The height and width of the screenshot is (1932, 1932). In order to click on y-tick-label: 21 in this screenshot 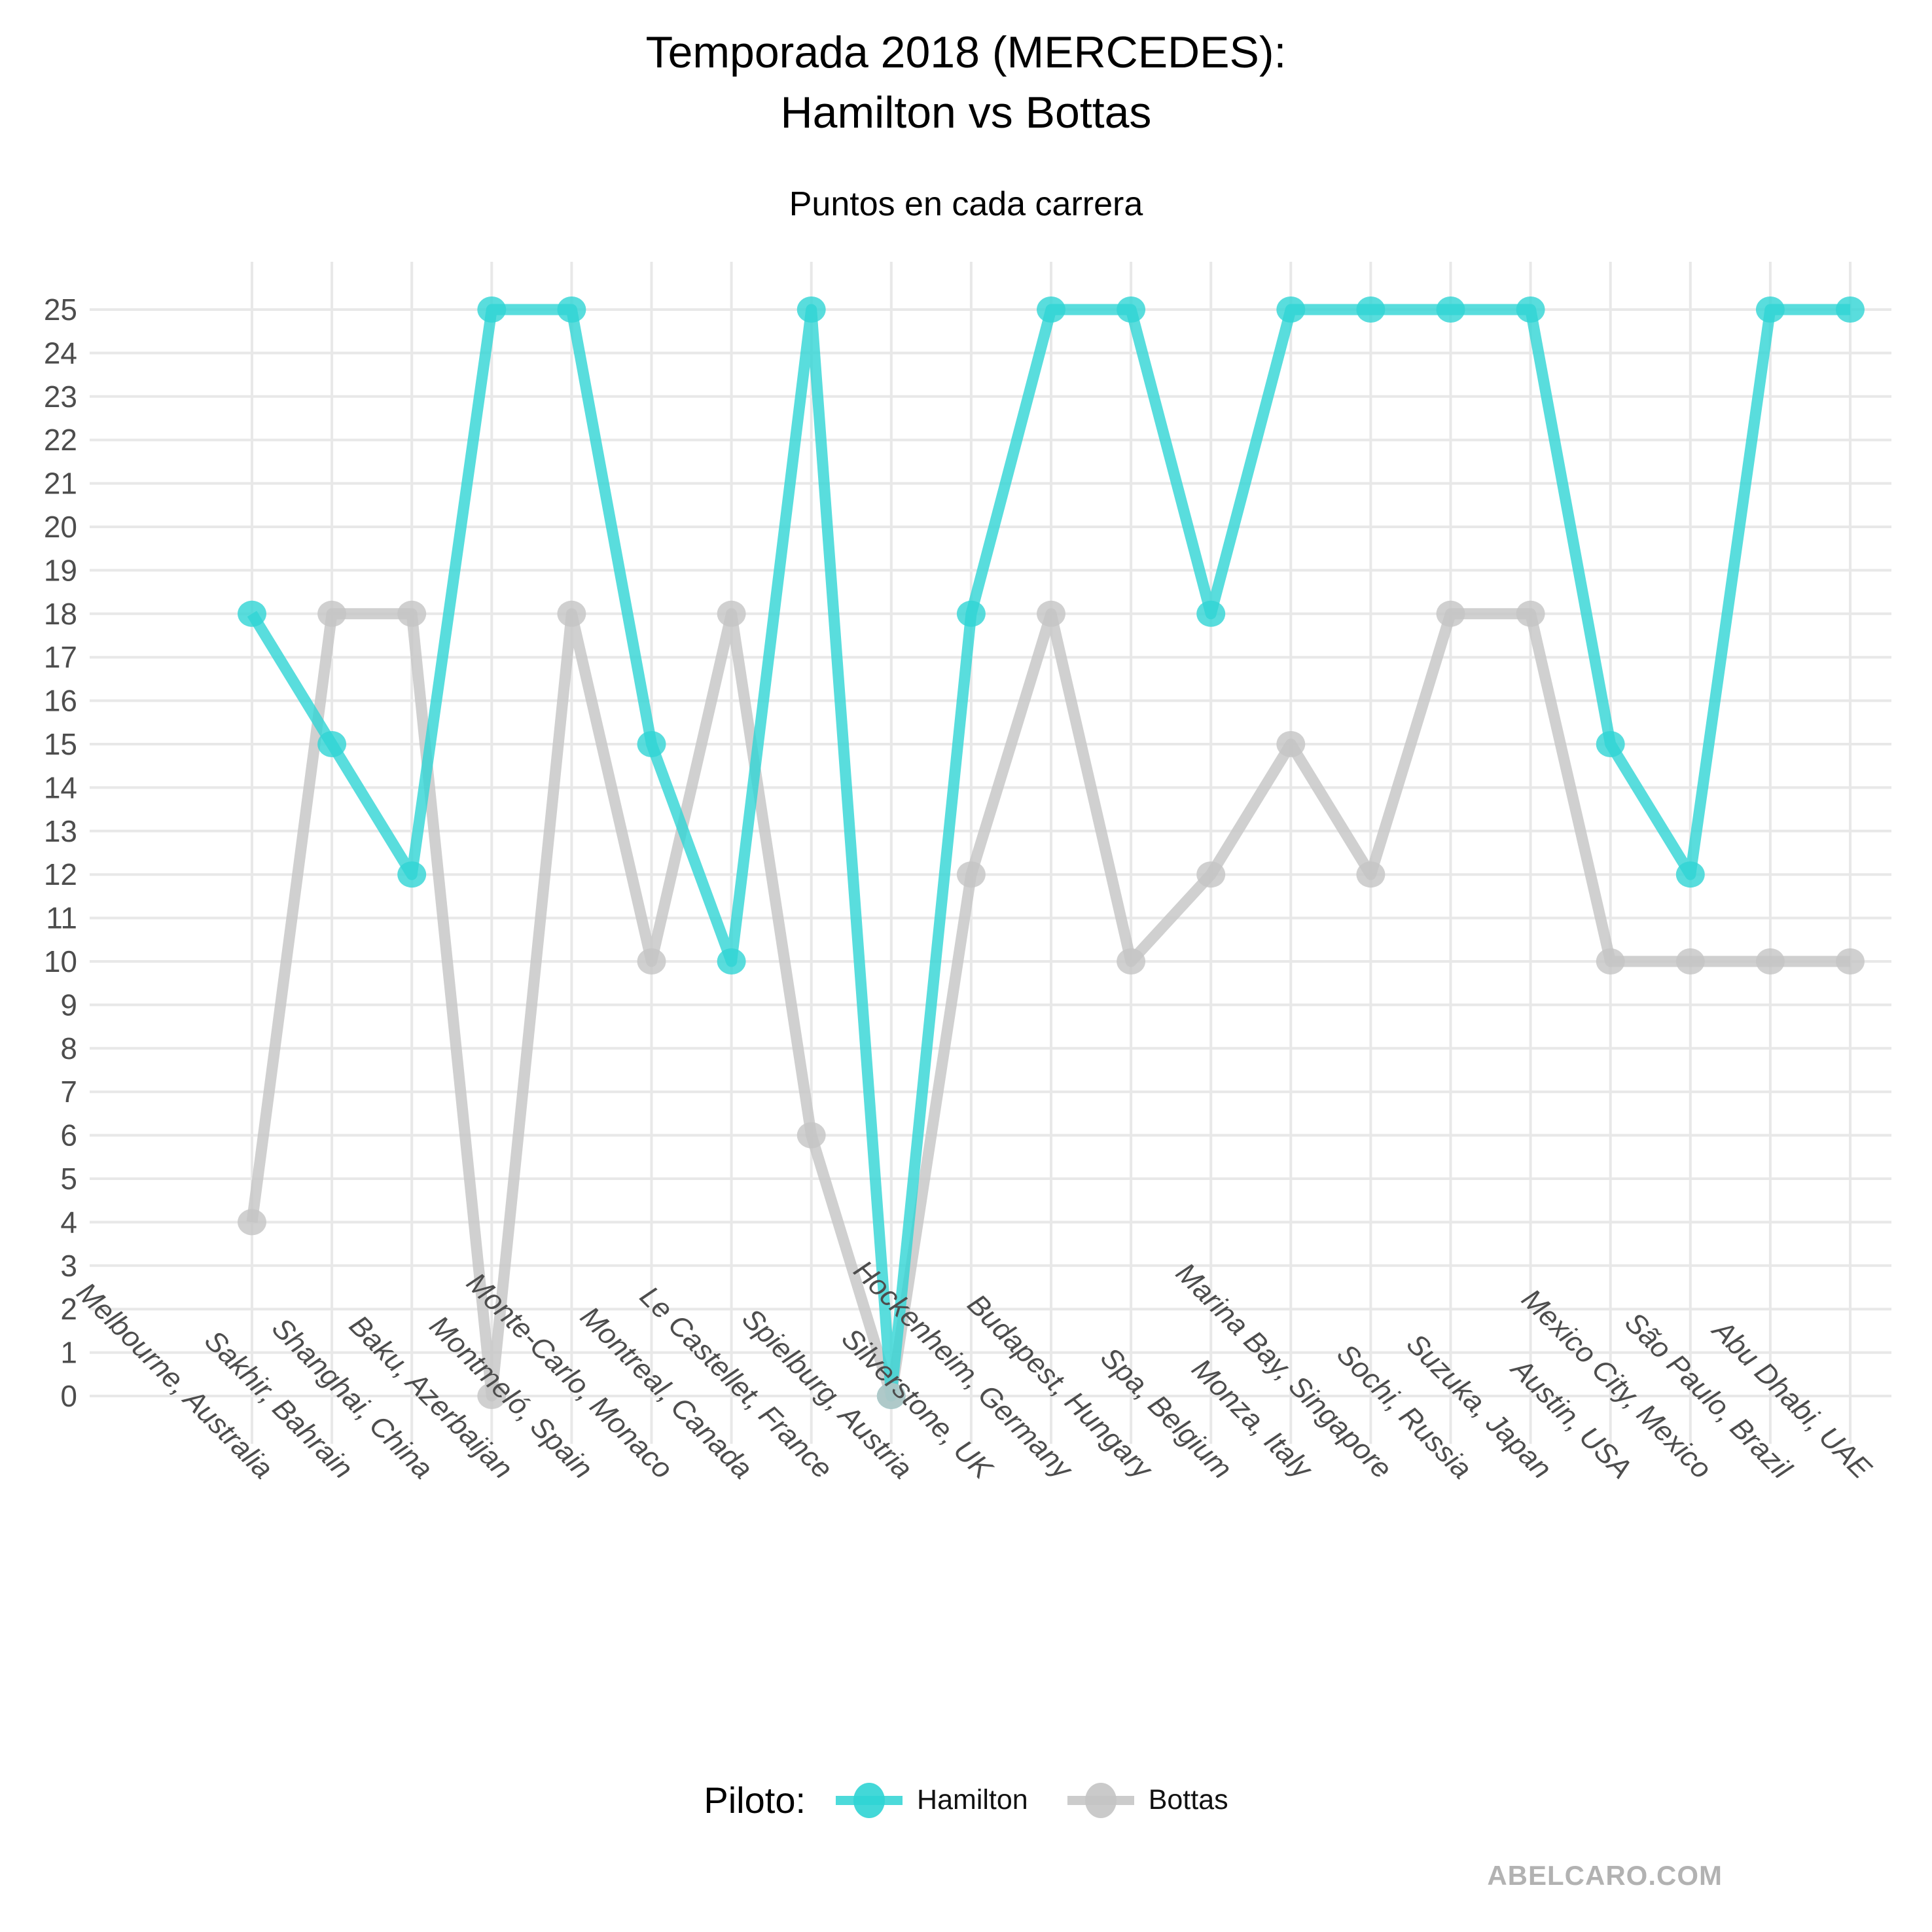, I will do `click(60, 484)`.